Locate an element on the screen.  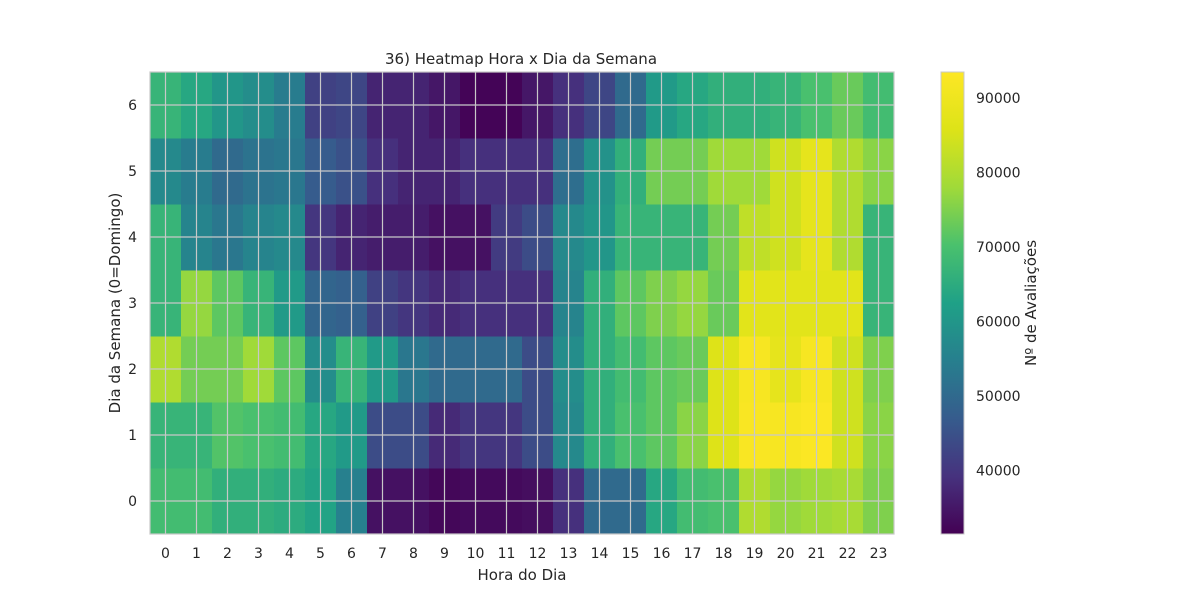
x-tick-label: 4 is located at coordinates (289, 554).